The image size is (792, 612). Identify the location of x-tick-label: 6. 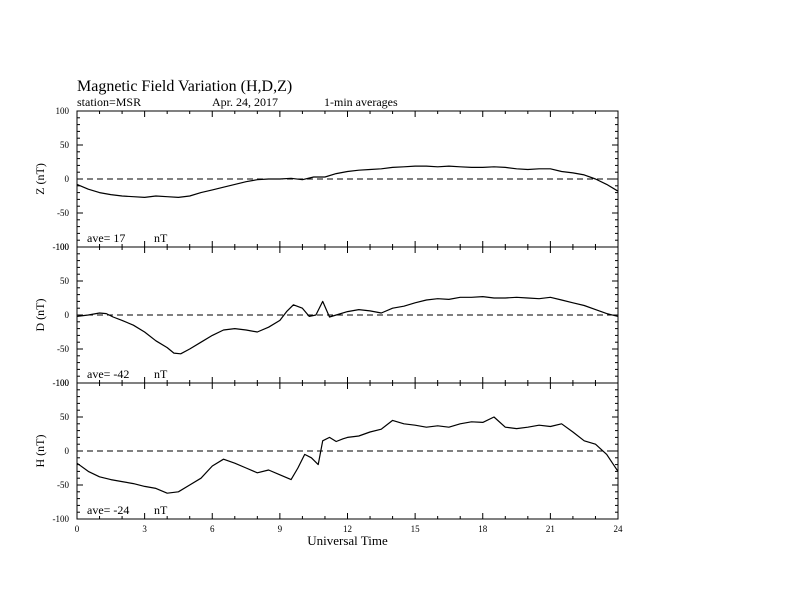
(212, 529).